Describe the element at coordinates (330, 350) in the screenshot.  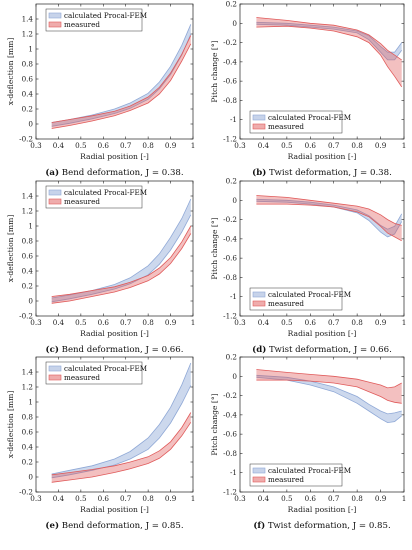
I see `caption-text: Twist deformation, J = 0.66.` at that location.